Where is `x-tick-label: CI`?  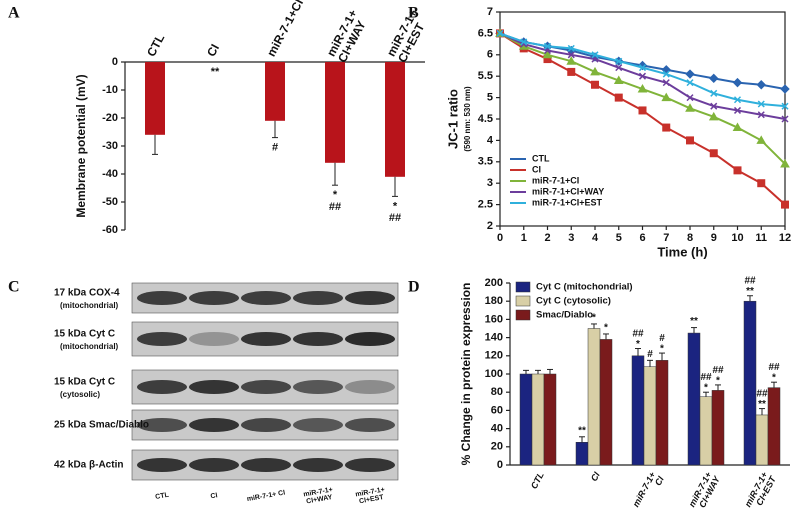
x-tick-label: CI is located at coordinates (595, 476).